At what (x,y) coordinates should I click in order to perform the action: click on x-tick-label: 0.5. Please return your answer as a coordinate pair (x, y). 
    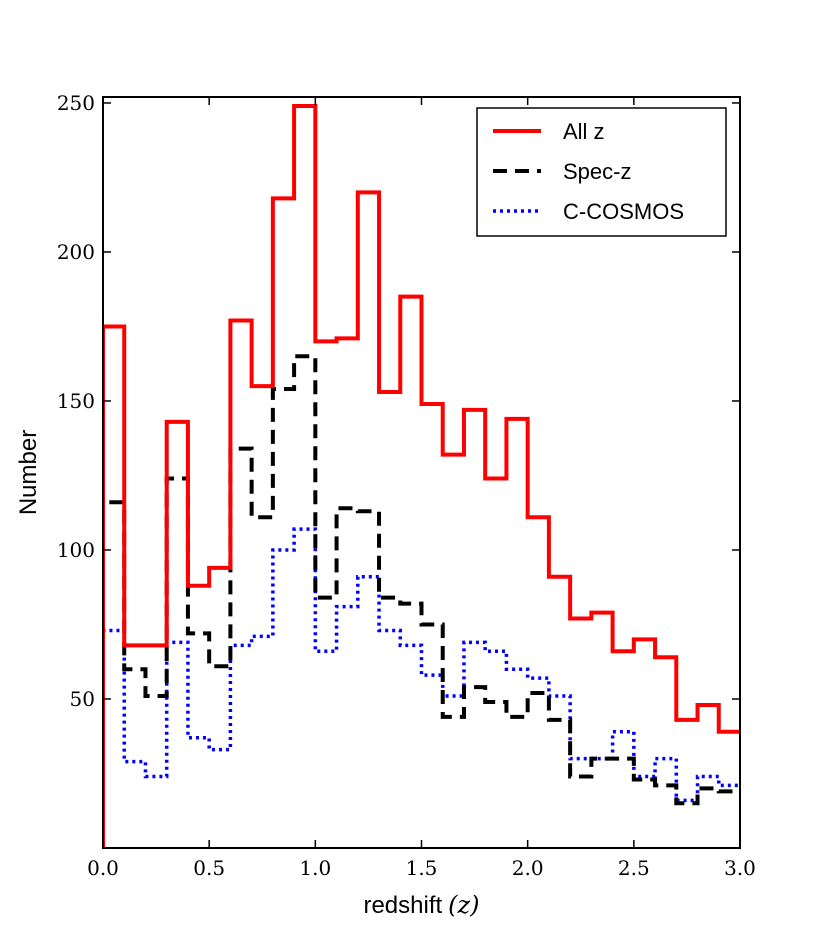
    Looking at the image, I should click on (209, 868).